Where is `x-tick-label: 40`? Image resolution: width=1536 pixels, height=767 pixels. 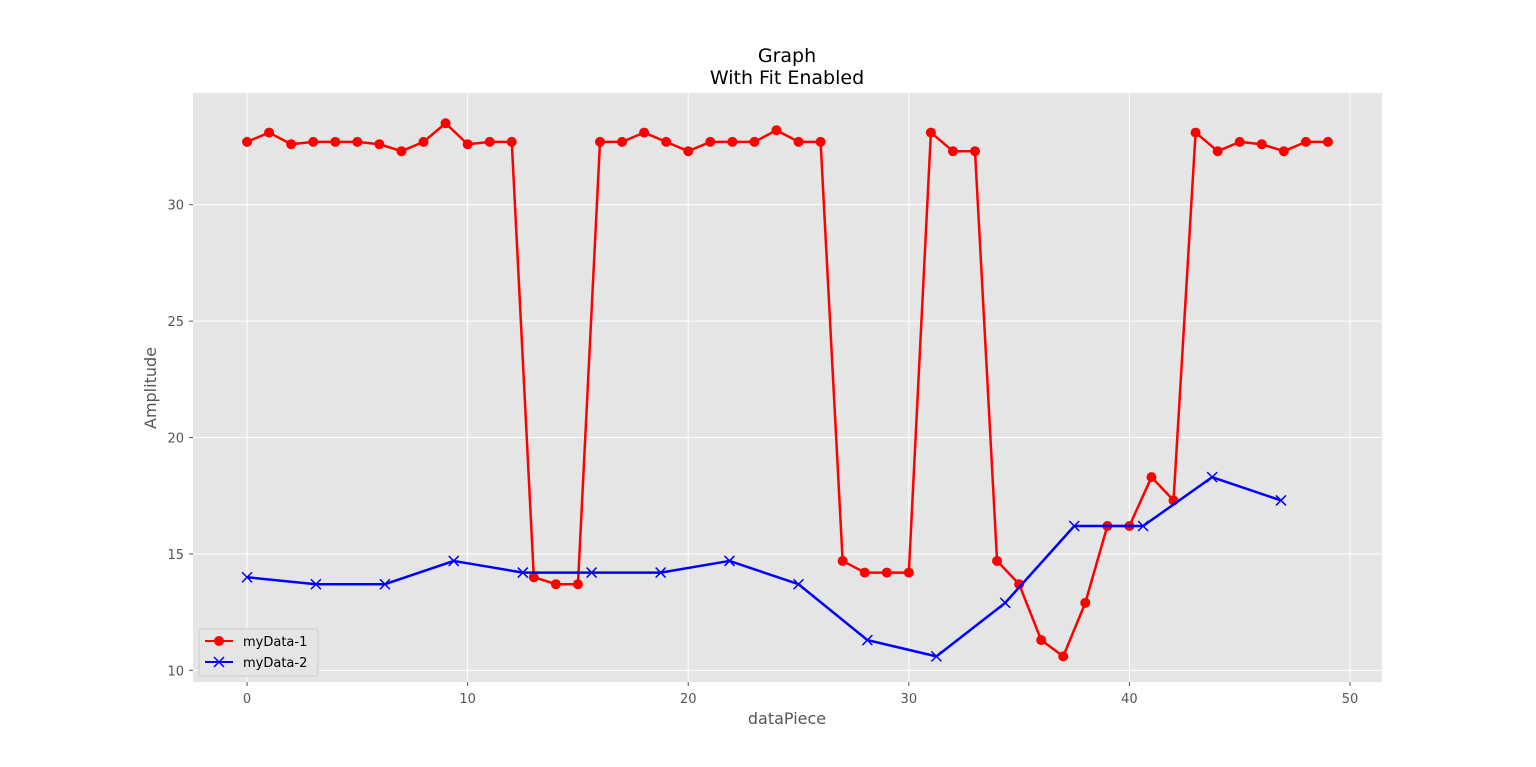
x-tick-label: 40 is located at coordinates (1129, 699).